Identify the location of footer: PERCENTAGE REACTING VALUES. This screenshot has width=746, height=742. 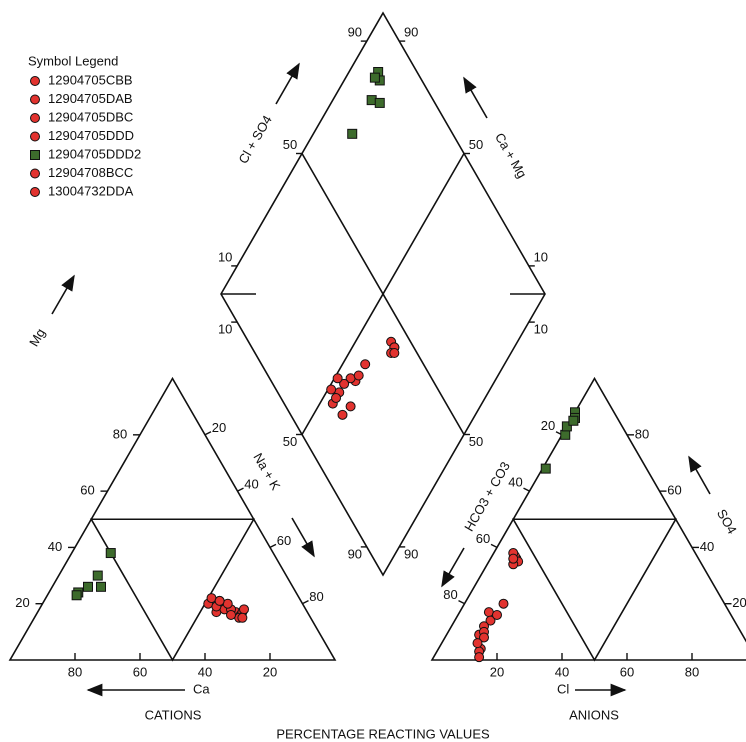
(383, 733).